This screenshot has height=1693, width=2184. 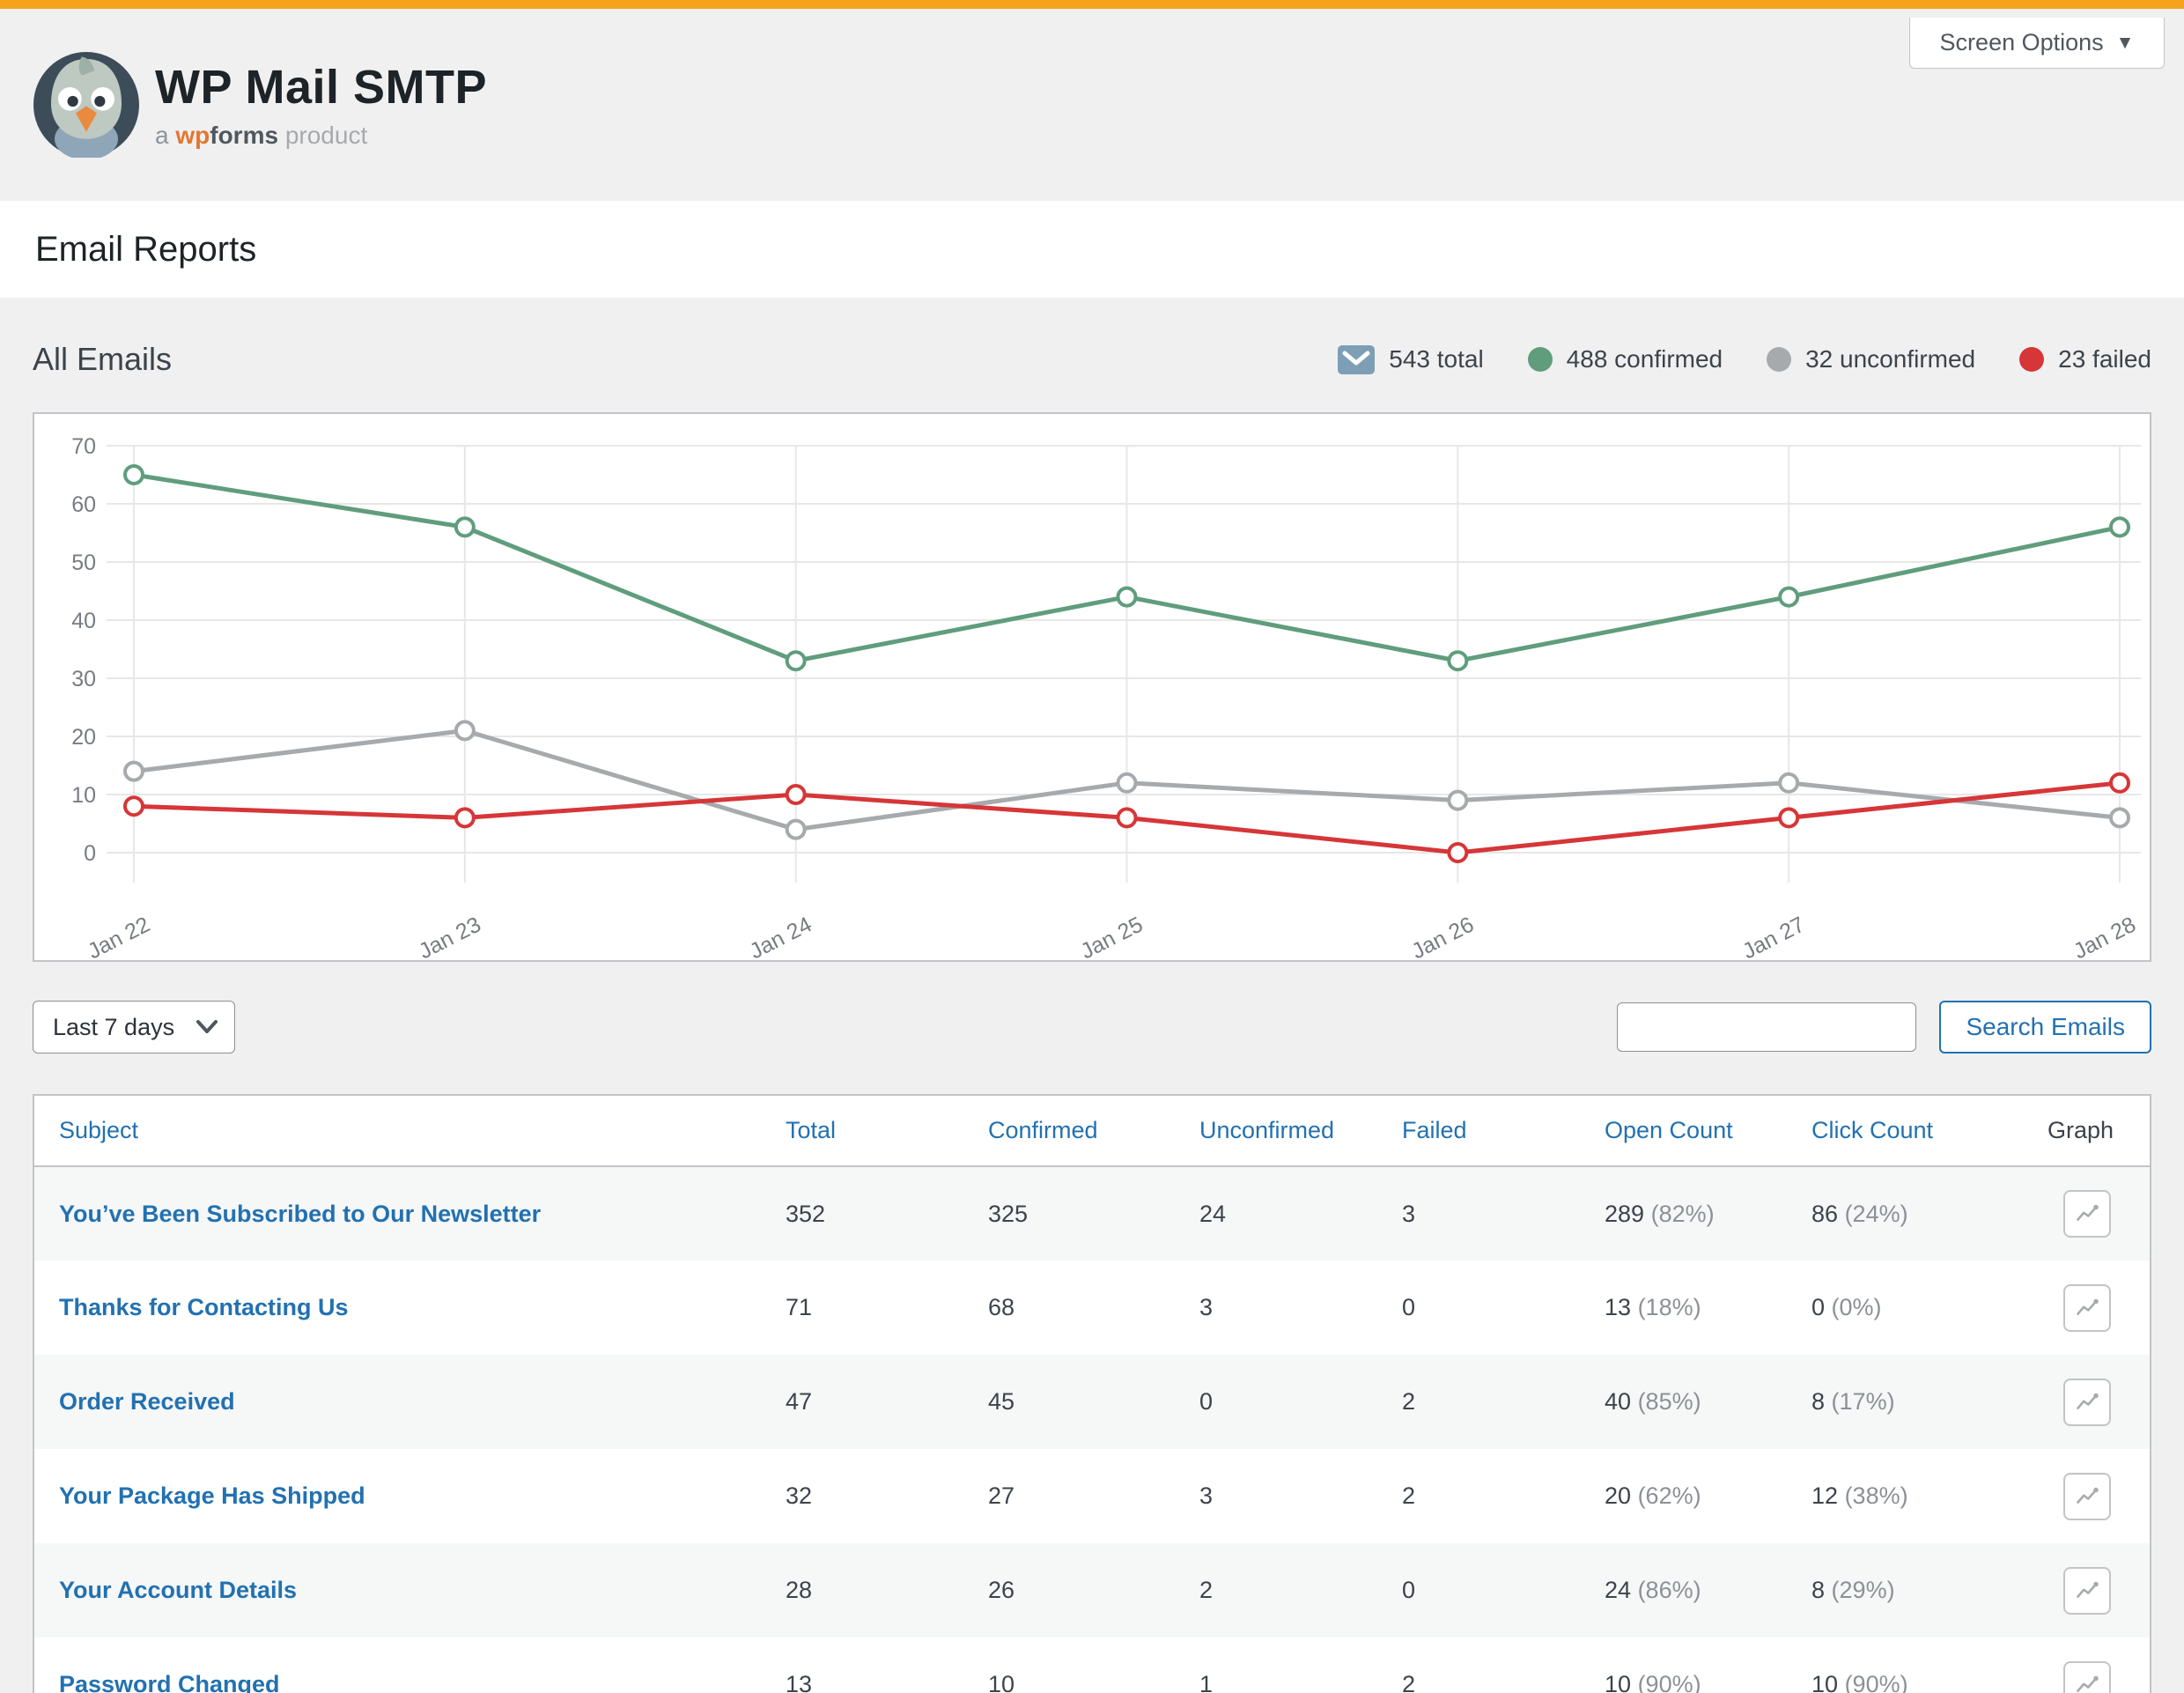 What do you see at coordinates (192, 135) in the screenshot?
I see `tagline-wp: wp` at bounding box center [192, 135].